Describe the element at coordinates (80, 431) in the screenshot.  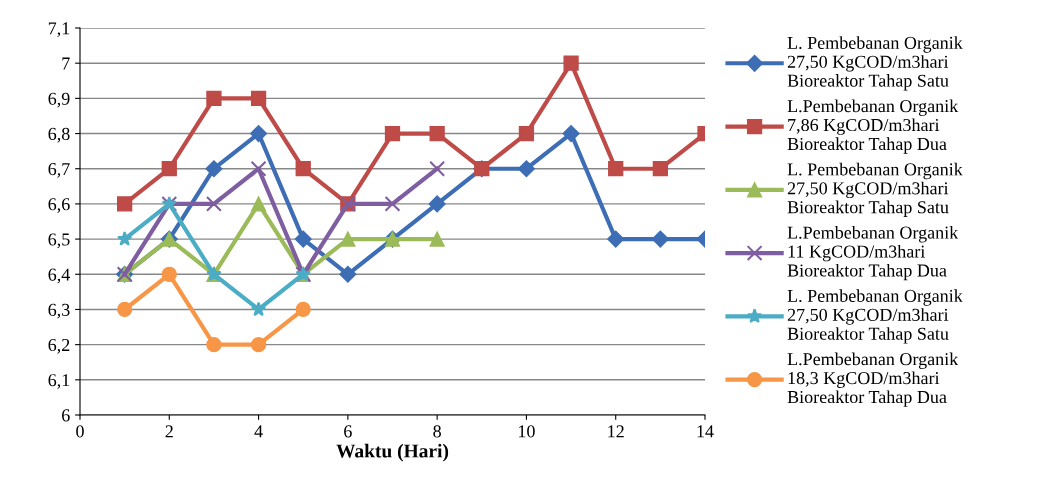
I see `x-tick-label: 0` at that location.